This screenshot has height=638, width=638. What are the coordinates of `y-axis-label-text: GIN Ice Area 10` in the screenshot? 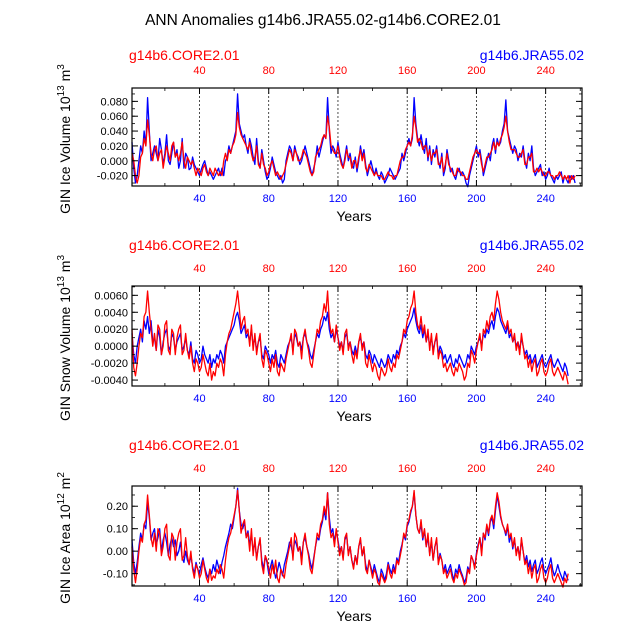 It's located at (65, 554).